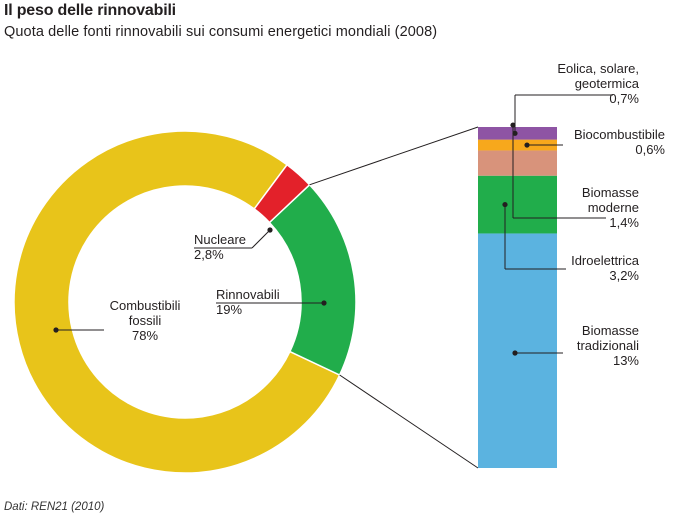 This screenshot has height=526, width=691. I want to click on leader-dot-rinnovabili, so click(324, 303).